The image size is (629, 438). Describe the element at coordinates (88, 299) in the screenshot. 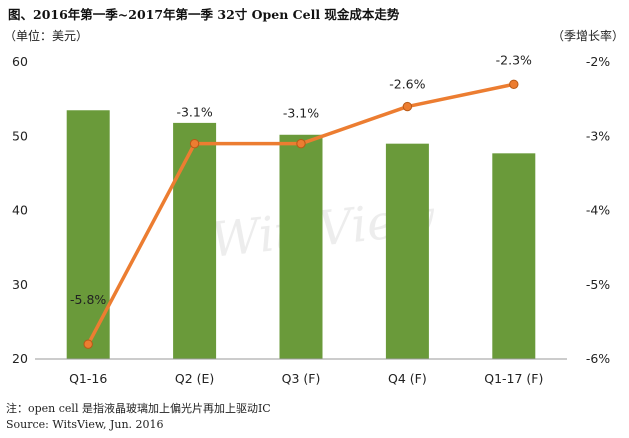

I see `line-data-label: -5.8%` at that location.